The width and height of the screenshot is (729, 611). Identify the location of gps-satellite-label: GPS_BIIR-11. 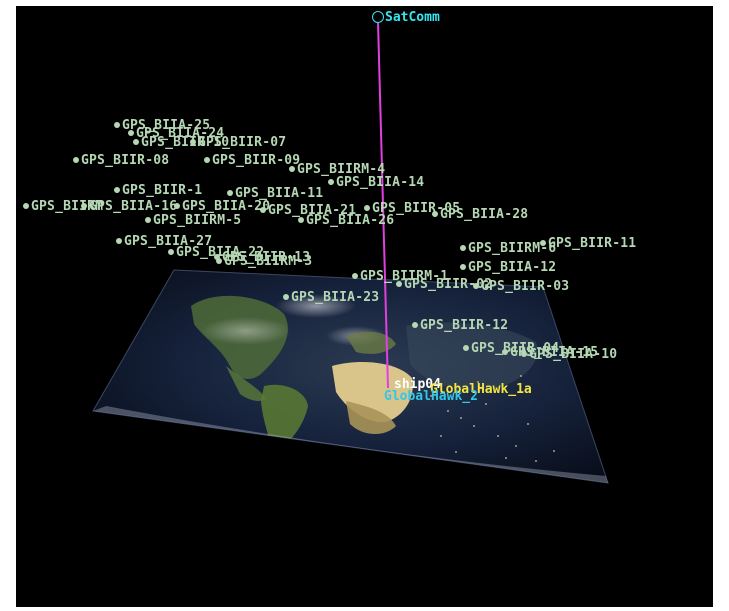
(592, 243).